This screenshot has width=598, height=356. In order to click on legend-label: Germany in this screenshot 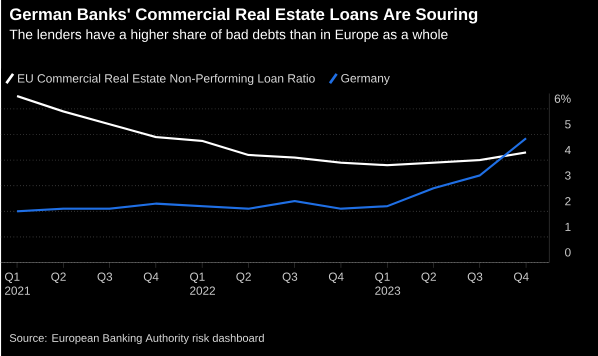, I will do `click(365, 79)`.